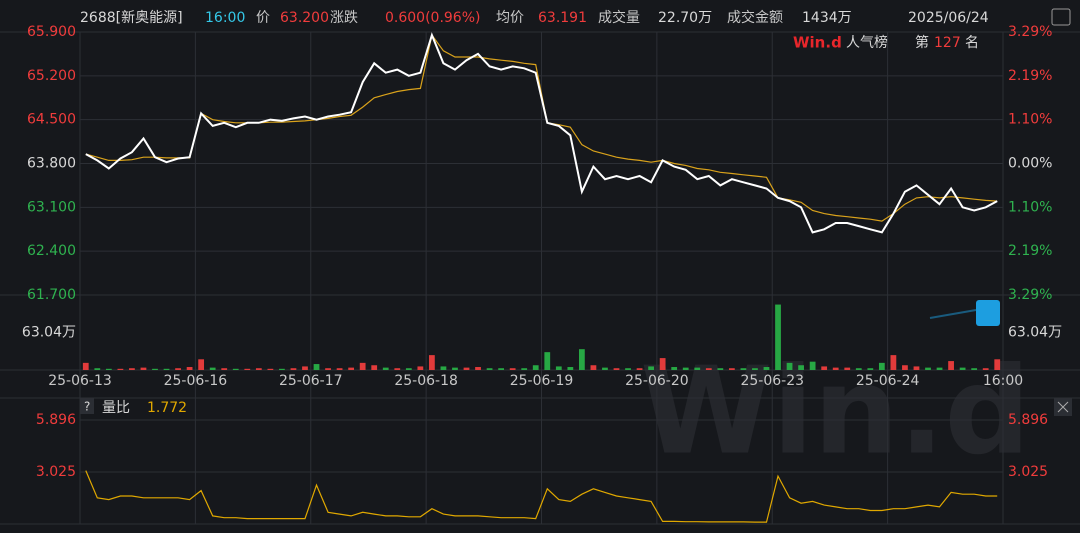 This screenshot has height=533, width=1080. What do you see at coordinates (196, 381) in the screenshot?
I see `x-tick-label: 25-06-16` at bounding box center [196, 381].